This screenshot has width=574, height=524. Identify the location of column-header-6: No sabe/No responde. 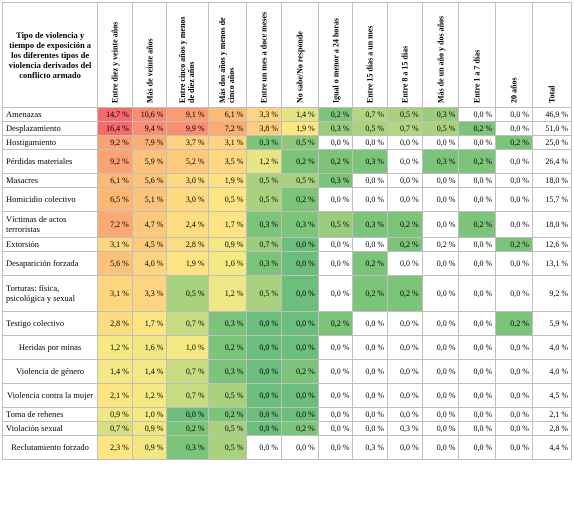
(300, 55).